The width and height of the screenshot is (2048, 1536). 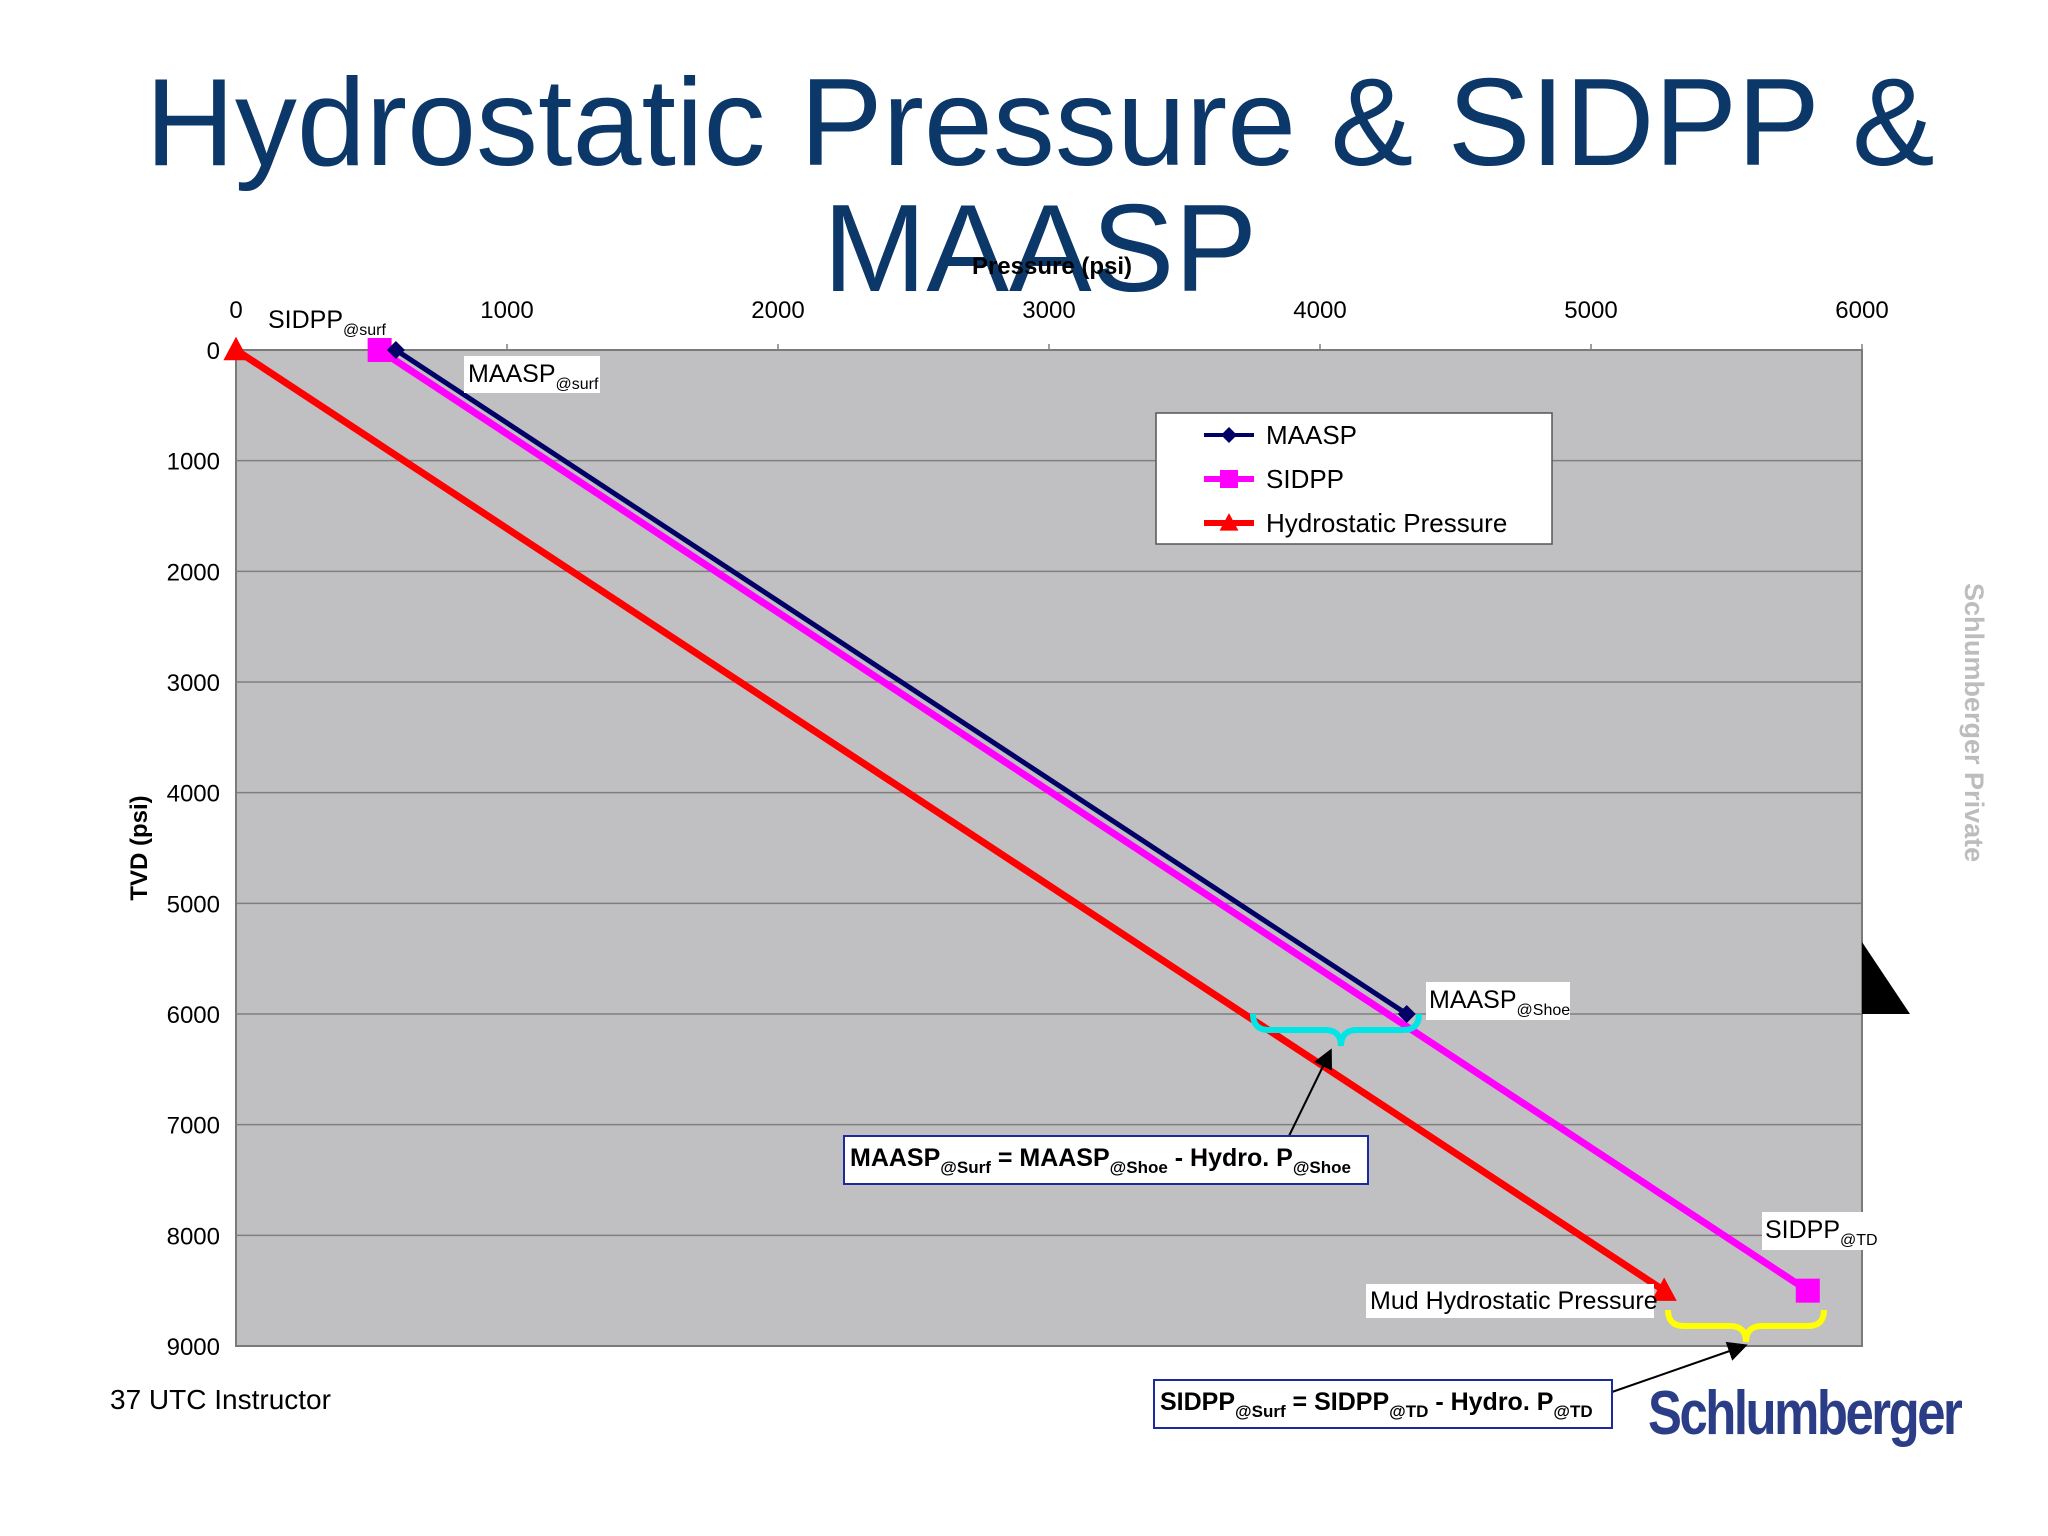 What do you see at coordinates (193, 462) in the screenshot?
I see `y-tick-label-1000: 1000` at bounding box center [193, 462].